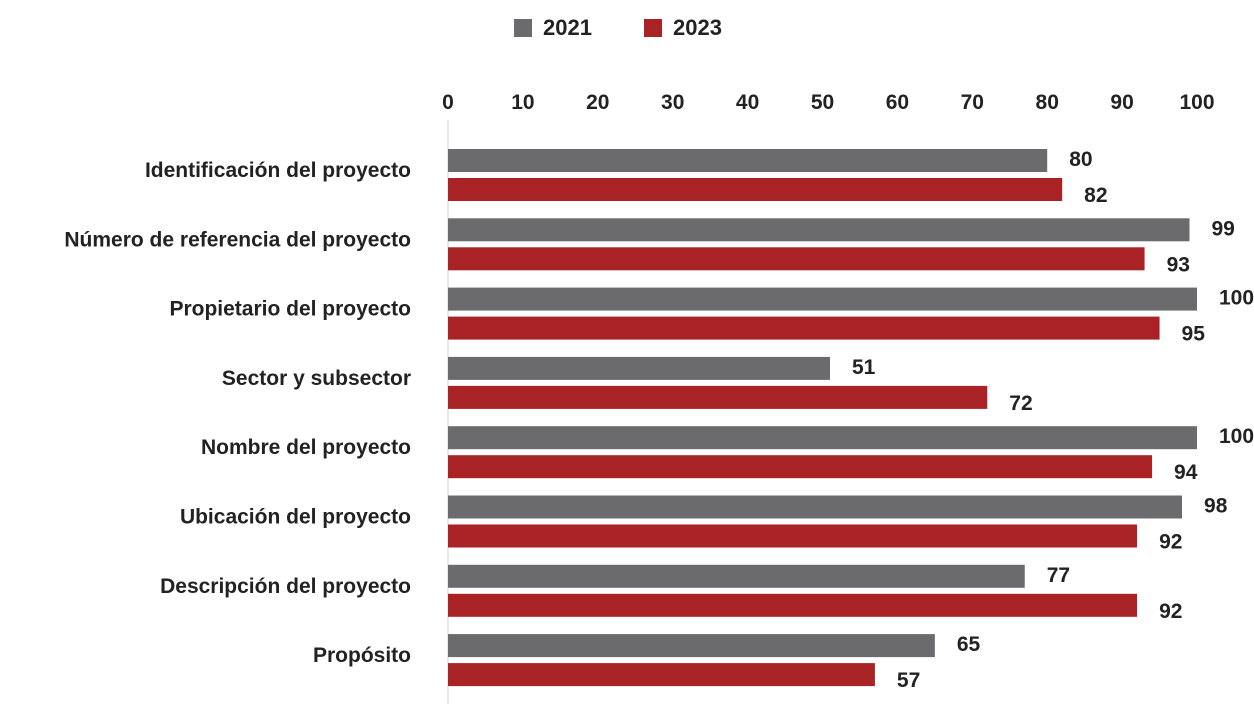 Image resolution: width=1254 pixels, height=704 pixels. I want to click on x-tick-label: 40, so click(747, 102).